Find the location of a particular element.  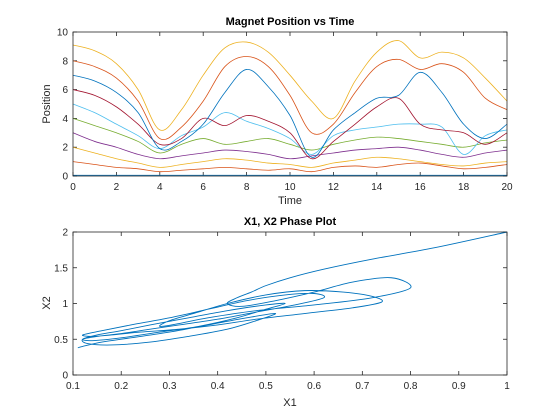

x-axis-label: Time is located at coordinates (290, 201).